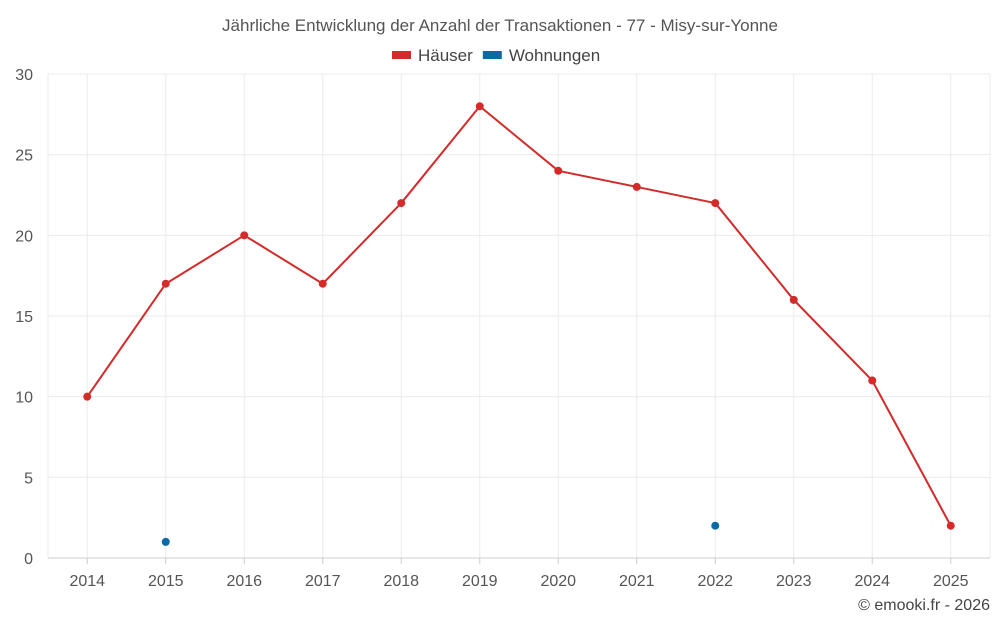  Describe the element at coordinates (87, 581) in the screenshot. I see `x-tick-label: 2014` at that location.